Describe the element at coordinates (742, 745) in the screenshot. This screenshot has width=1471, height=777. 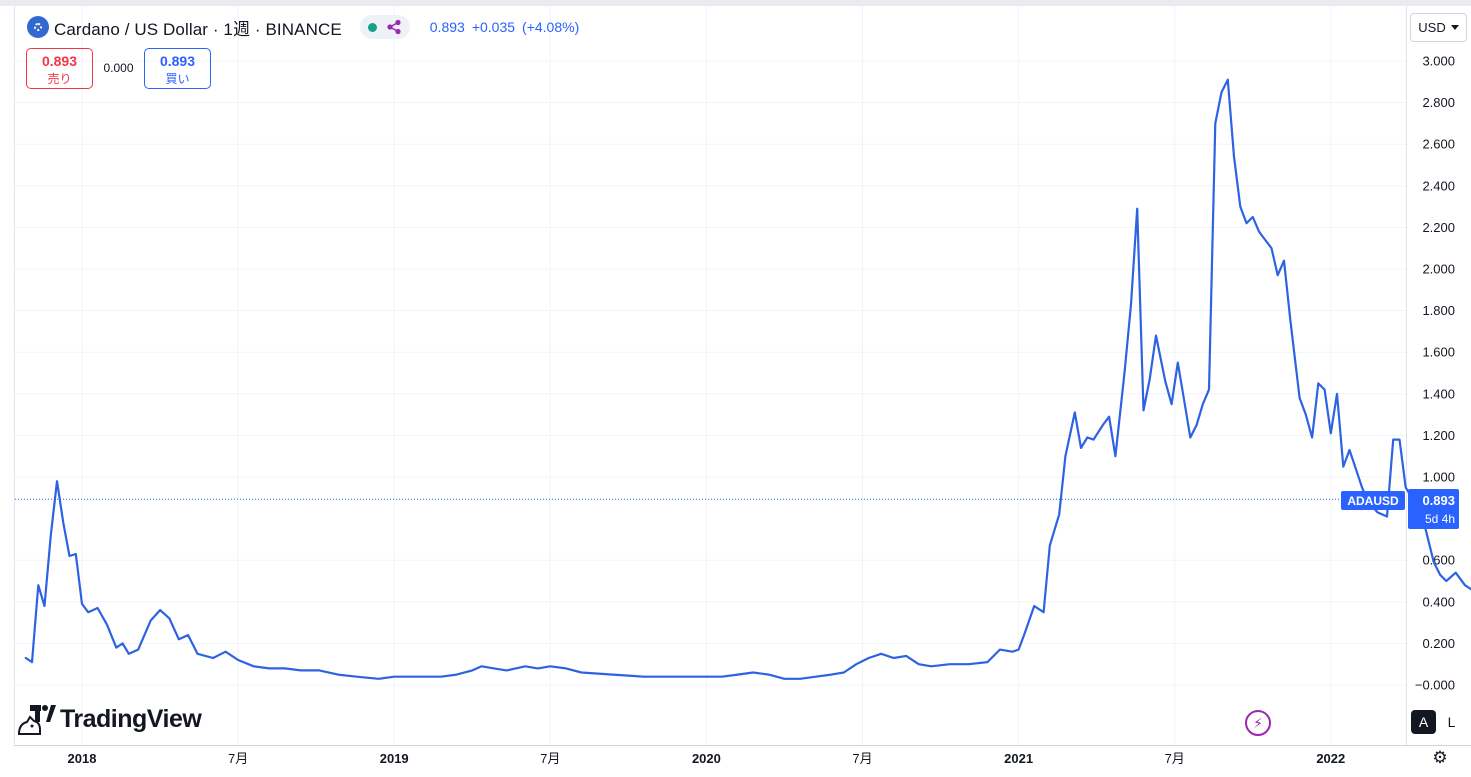
I see `time-scale-border` at that location.